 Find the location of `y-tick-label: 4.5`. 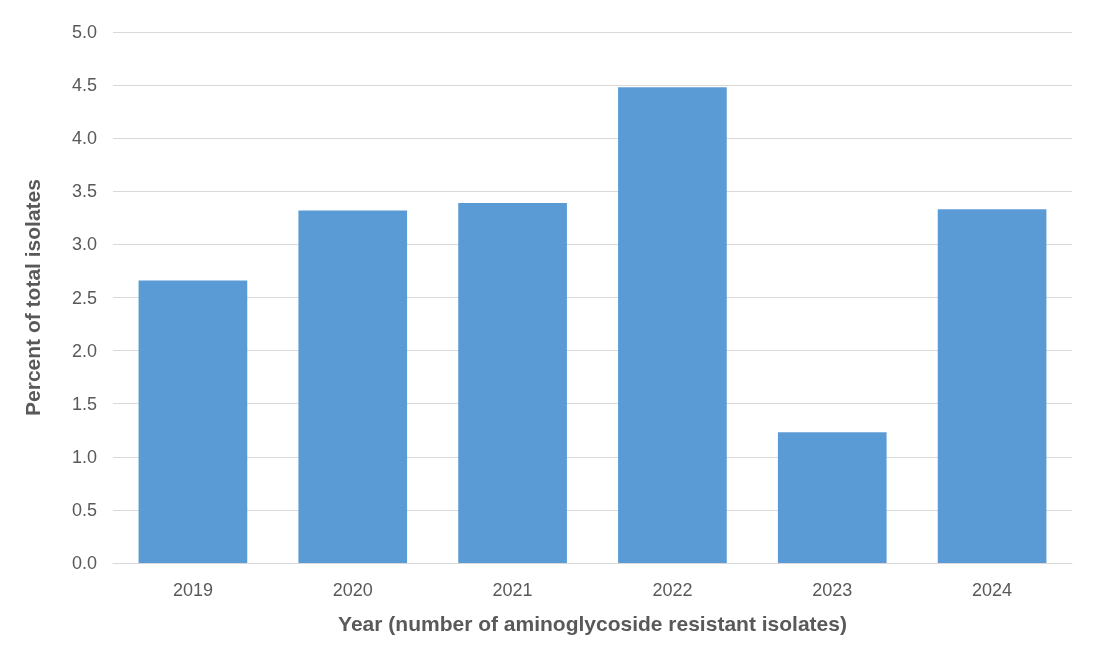

y-tick-label: 4.5 is located at coordinates (84, 85).